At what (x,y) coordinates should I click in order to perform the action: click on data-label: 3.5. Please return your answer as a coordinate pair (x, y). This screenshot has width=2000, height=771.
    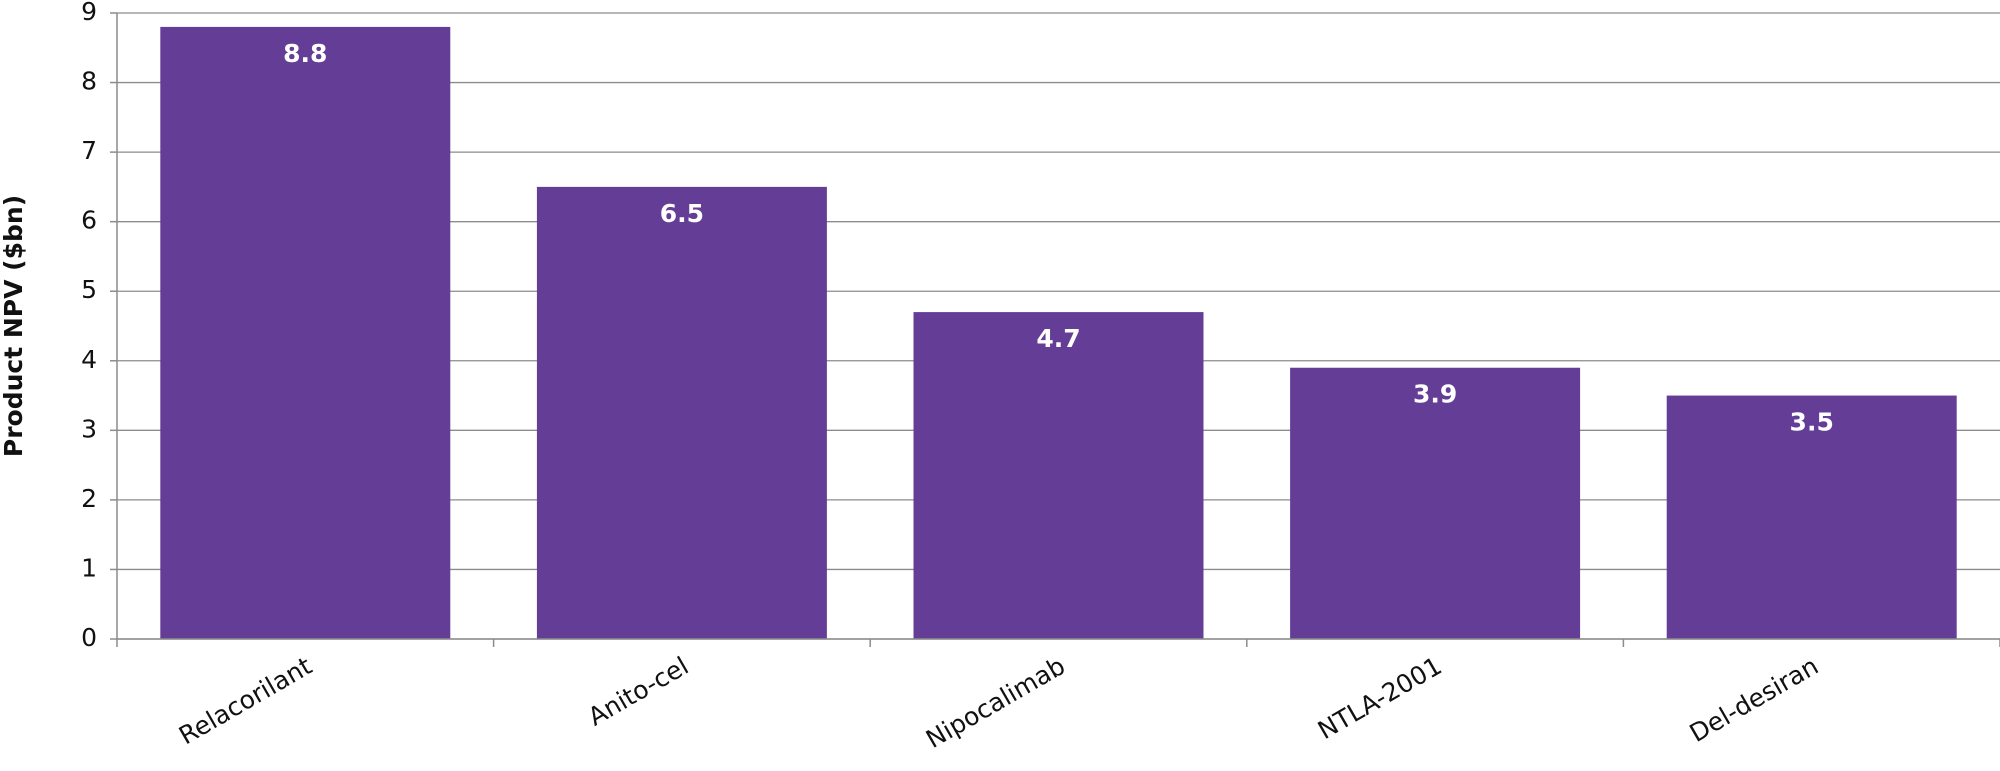
    Looking at the image, I should click on (1812, 422).